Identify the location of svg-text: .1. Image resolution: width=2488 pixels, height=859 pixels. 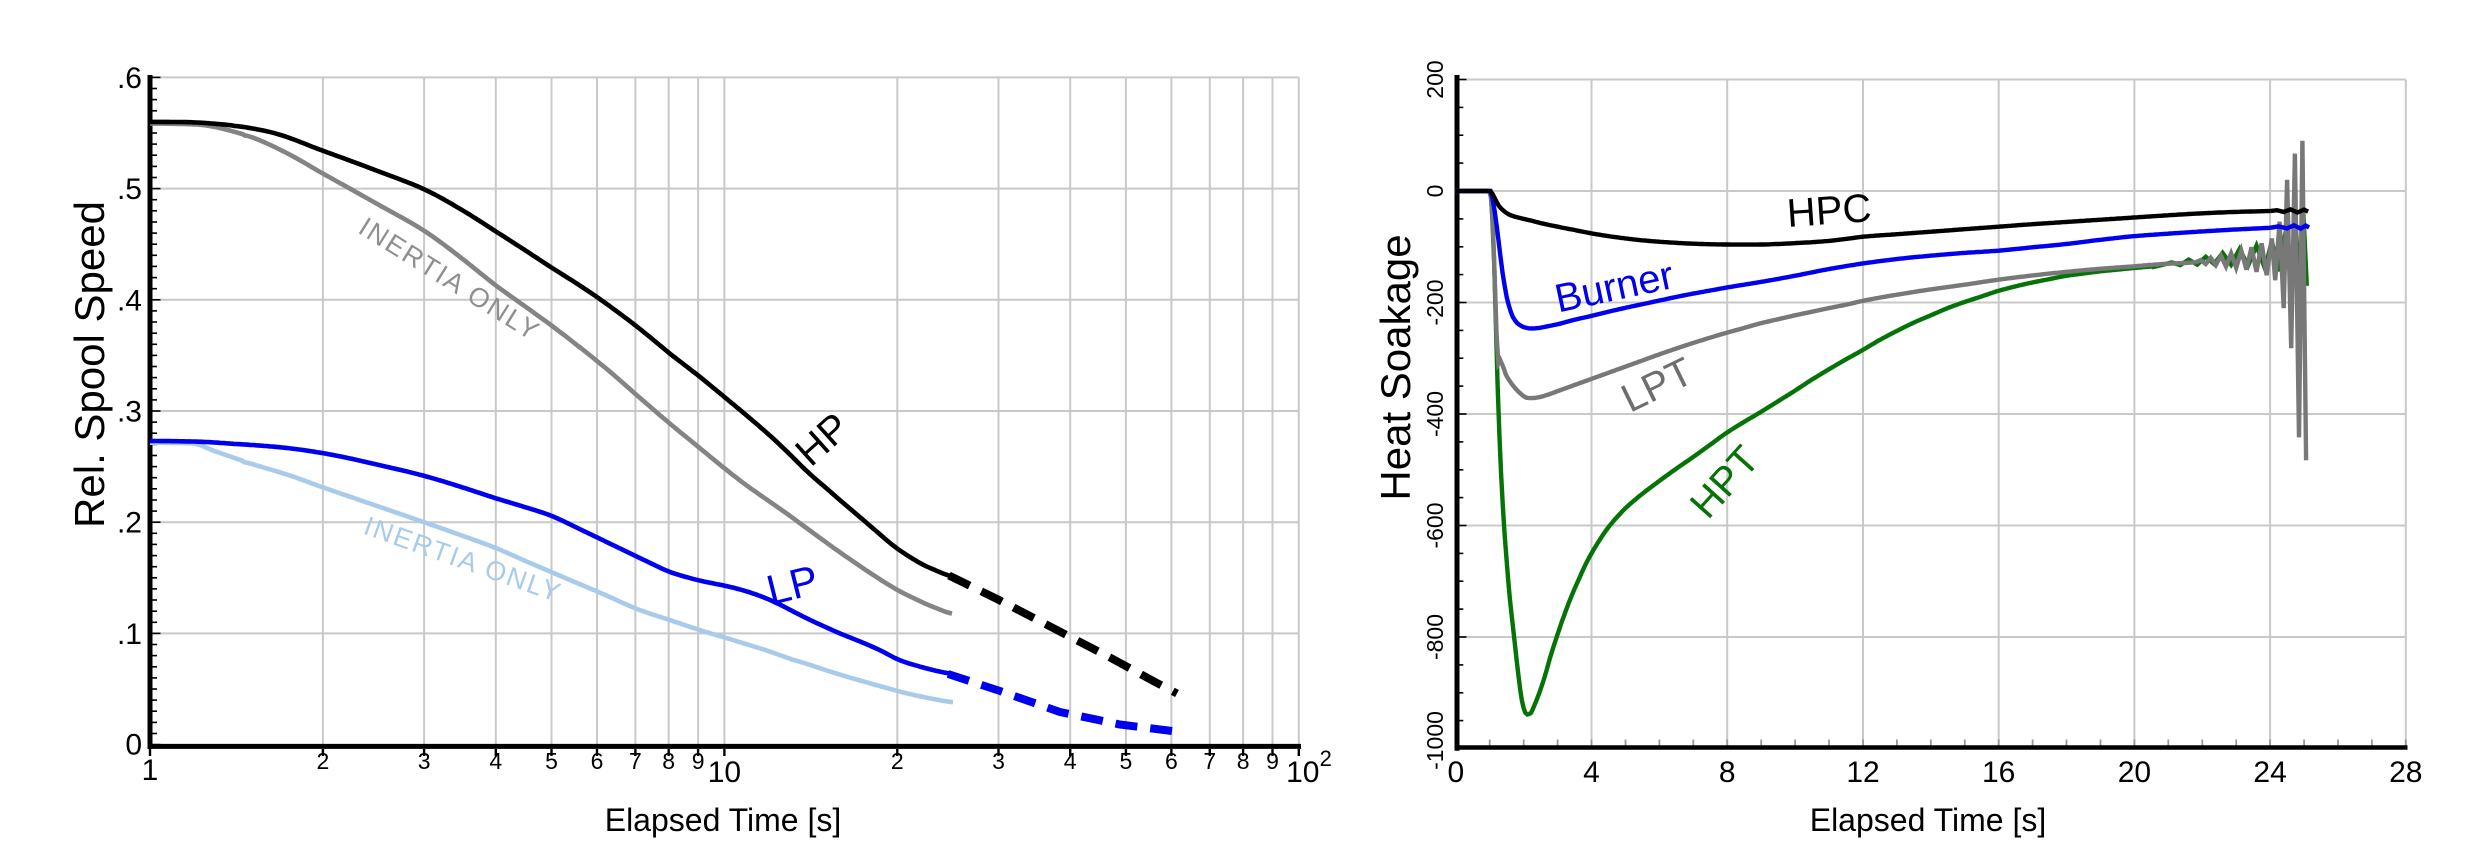
(129, 634).